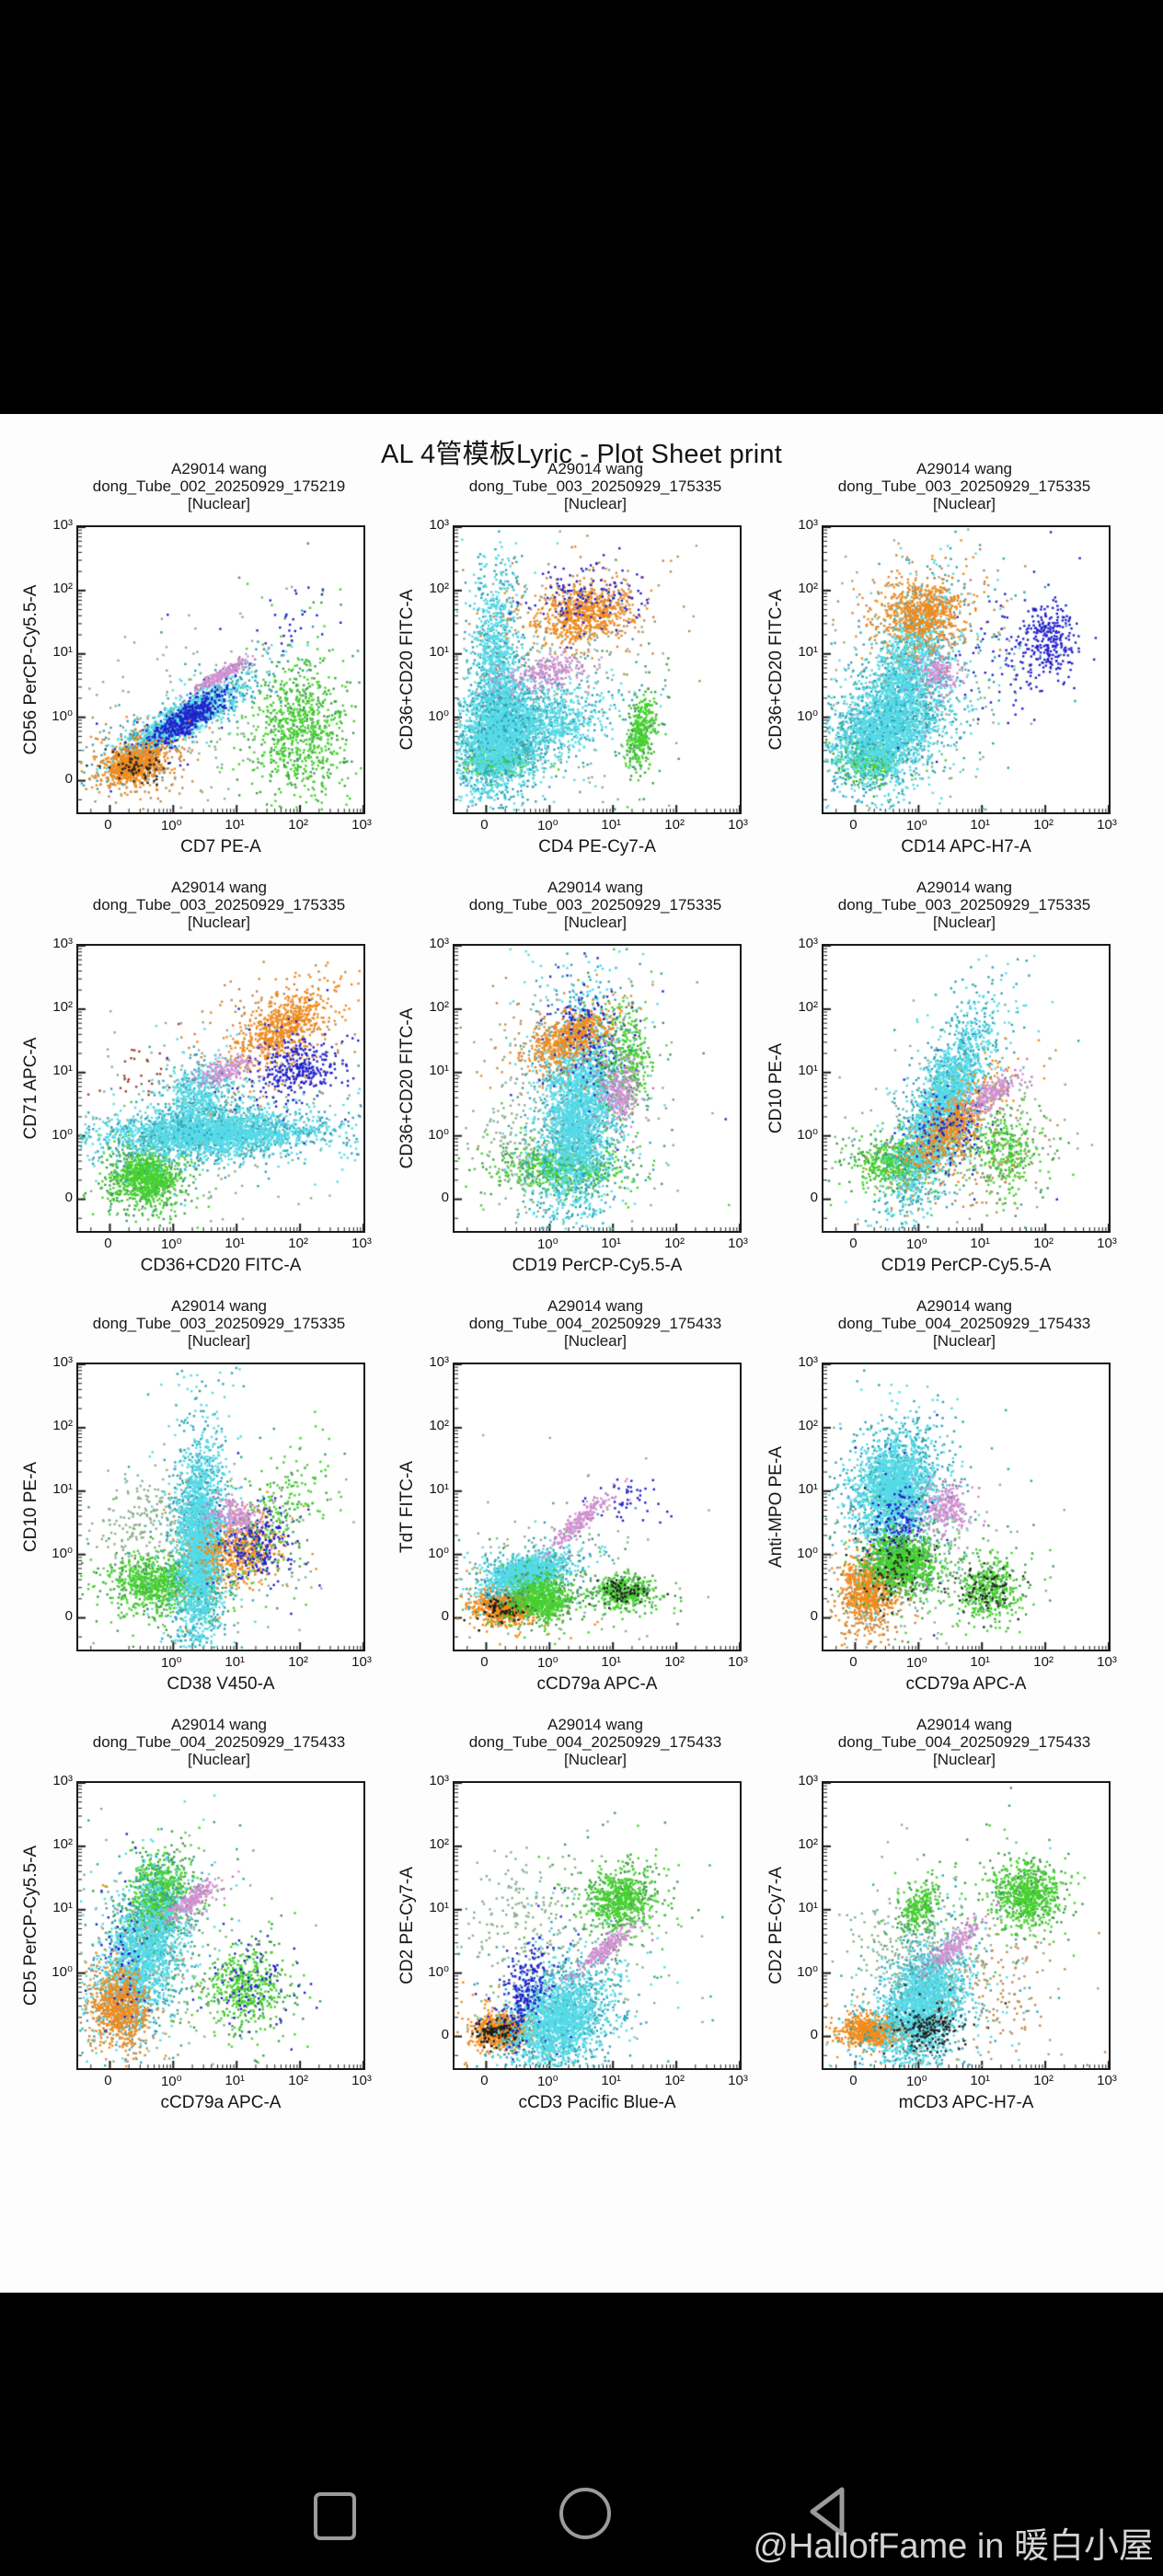 This screenshot has height=2576, width=1163. What do you see at coordinates (966, 847) in the screenshot?
I see `x-axis-label: CD14 APC-H7-A` at bounding box center [966, 847].